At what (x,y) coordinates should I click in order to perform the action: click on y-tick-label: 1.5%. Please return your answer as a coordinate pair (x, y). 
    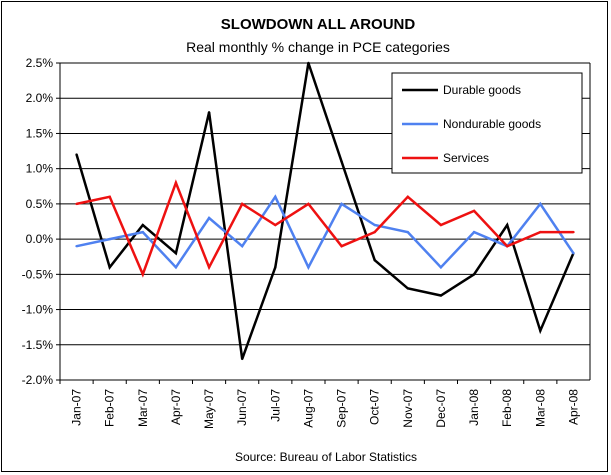
    Looking at the image, I should click on (40, 133).